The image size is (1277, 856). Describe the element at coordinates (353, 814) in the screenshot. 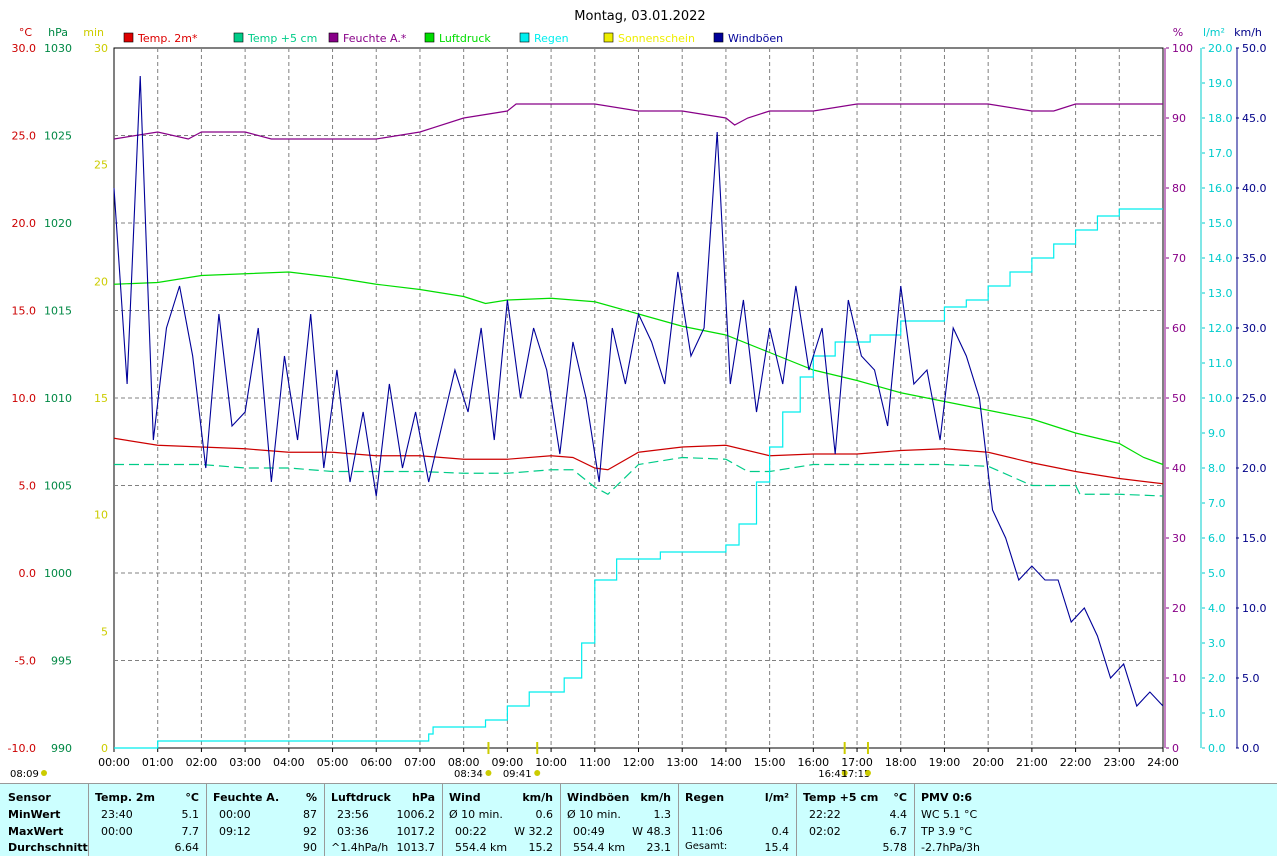

I see `luftdruck-min-time: 23:56` at that location.